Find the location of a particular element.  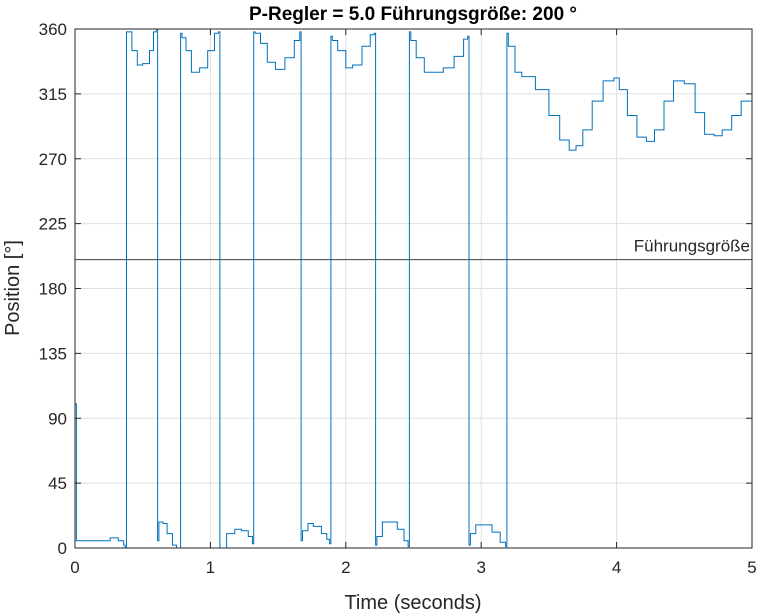

y-axis-label: Position [°] is located at coordinates (13, 288).